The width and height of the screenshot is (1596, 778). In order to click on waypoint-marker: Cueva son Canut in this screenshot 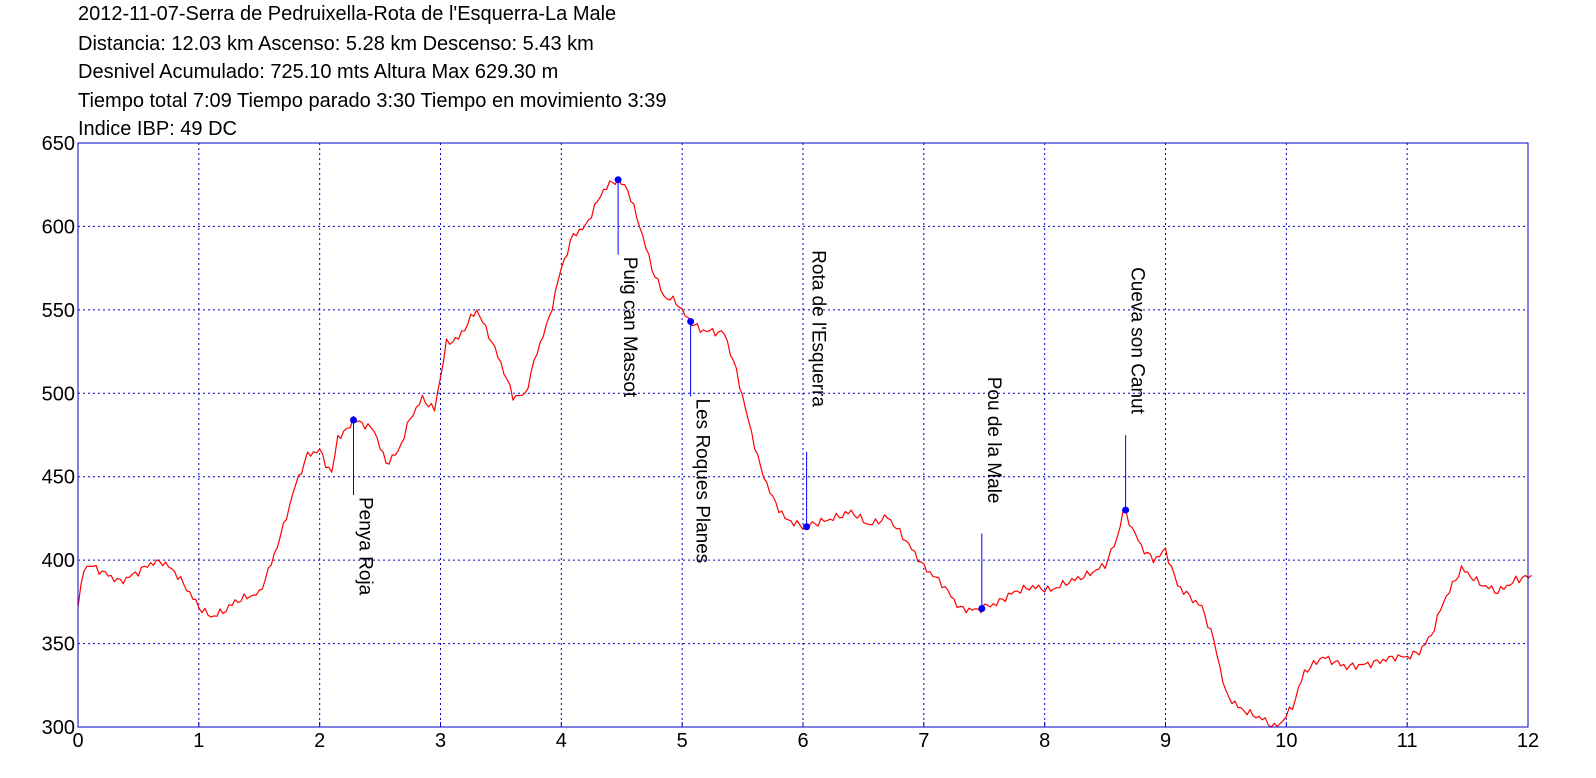, I will do `click(1135, 390)`.